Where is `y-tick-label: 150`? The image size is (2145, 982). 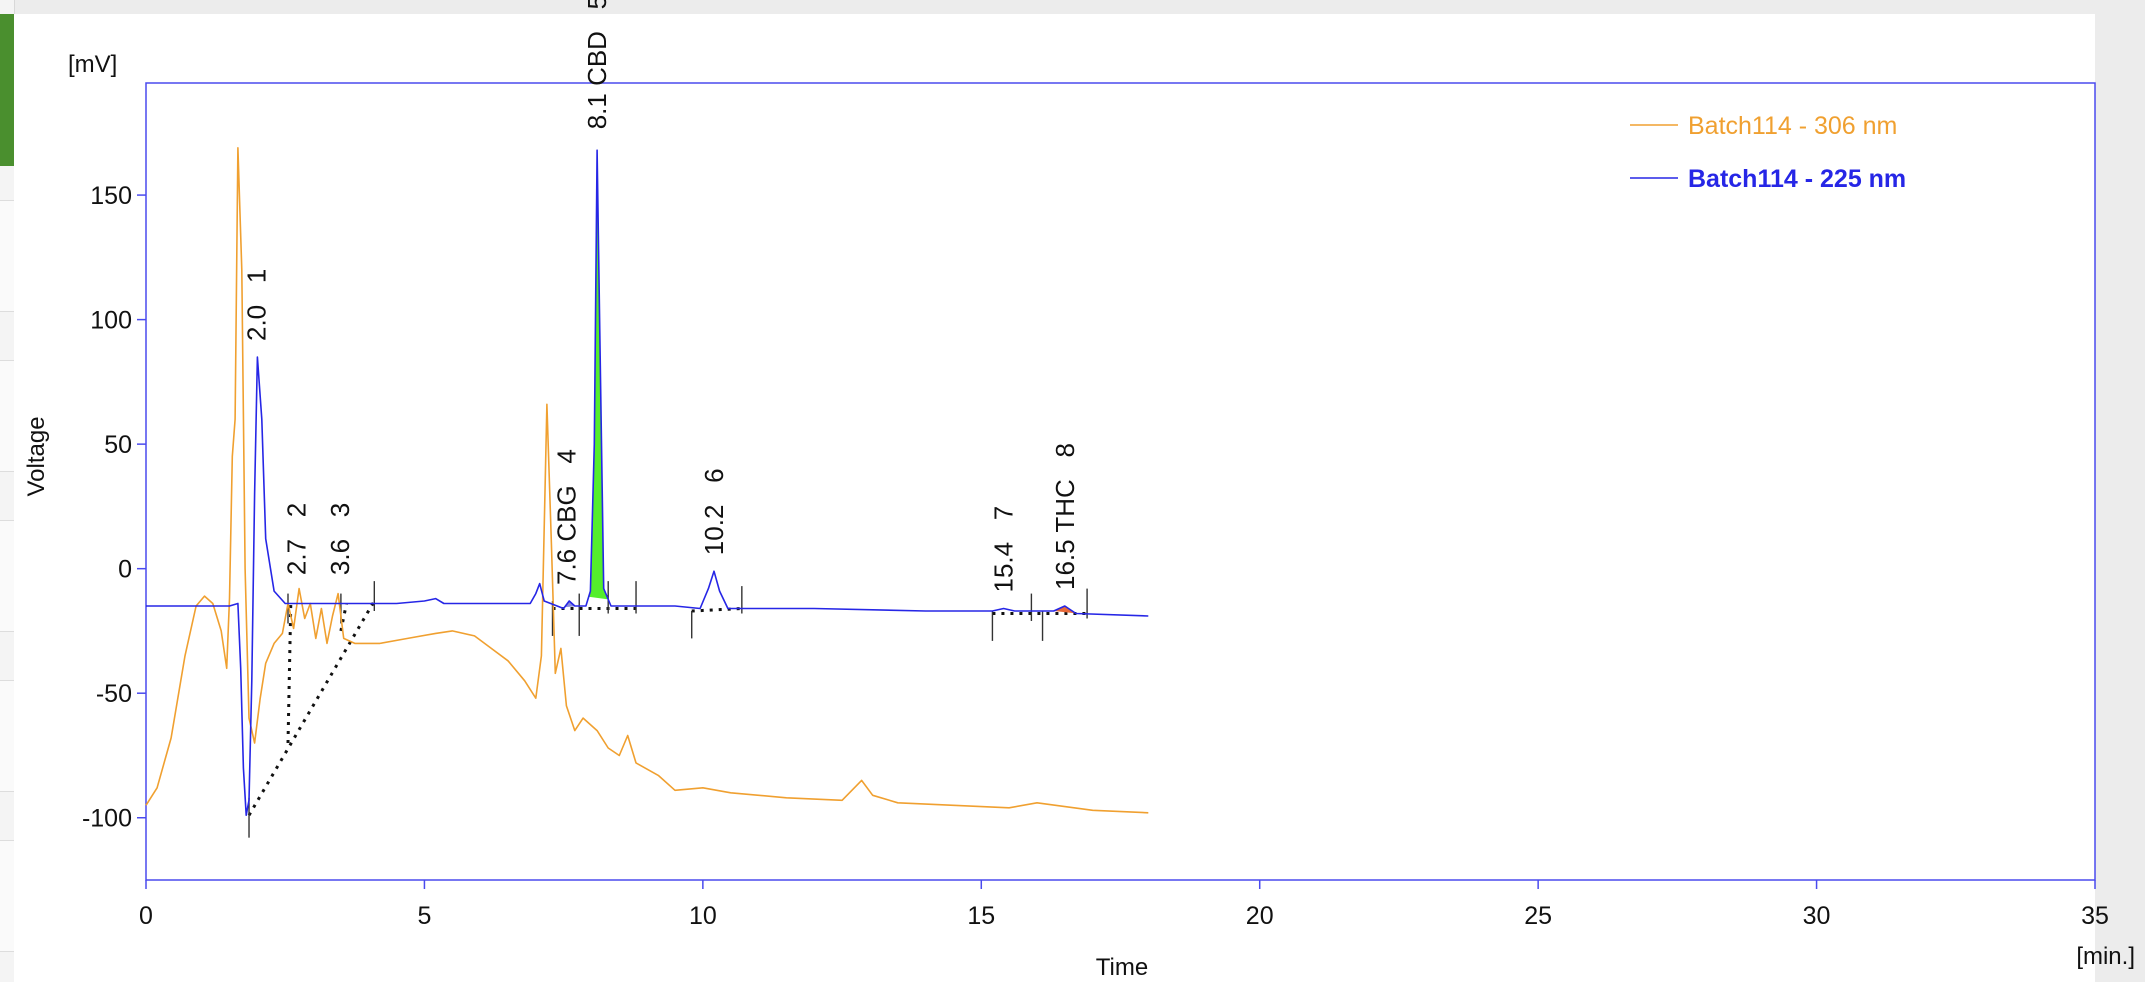 y-tick-label: 150 is located at coordinates (111, 196).